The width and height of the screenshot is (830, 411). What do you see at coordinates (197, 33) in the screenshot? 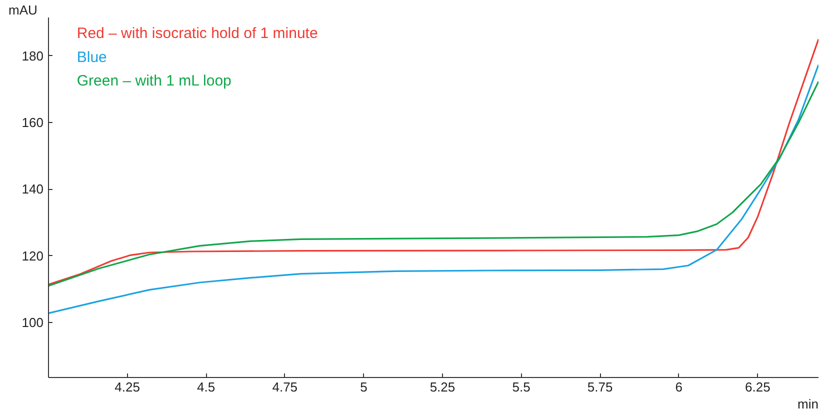
I see `text: Red – with isocratic hold of 1 minute` at bounding box center [197, 33].